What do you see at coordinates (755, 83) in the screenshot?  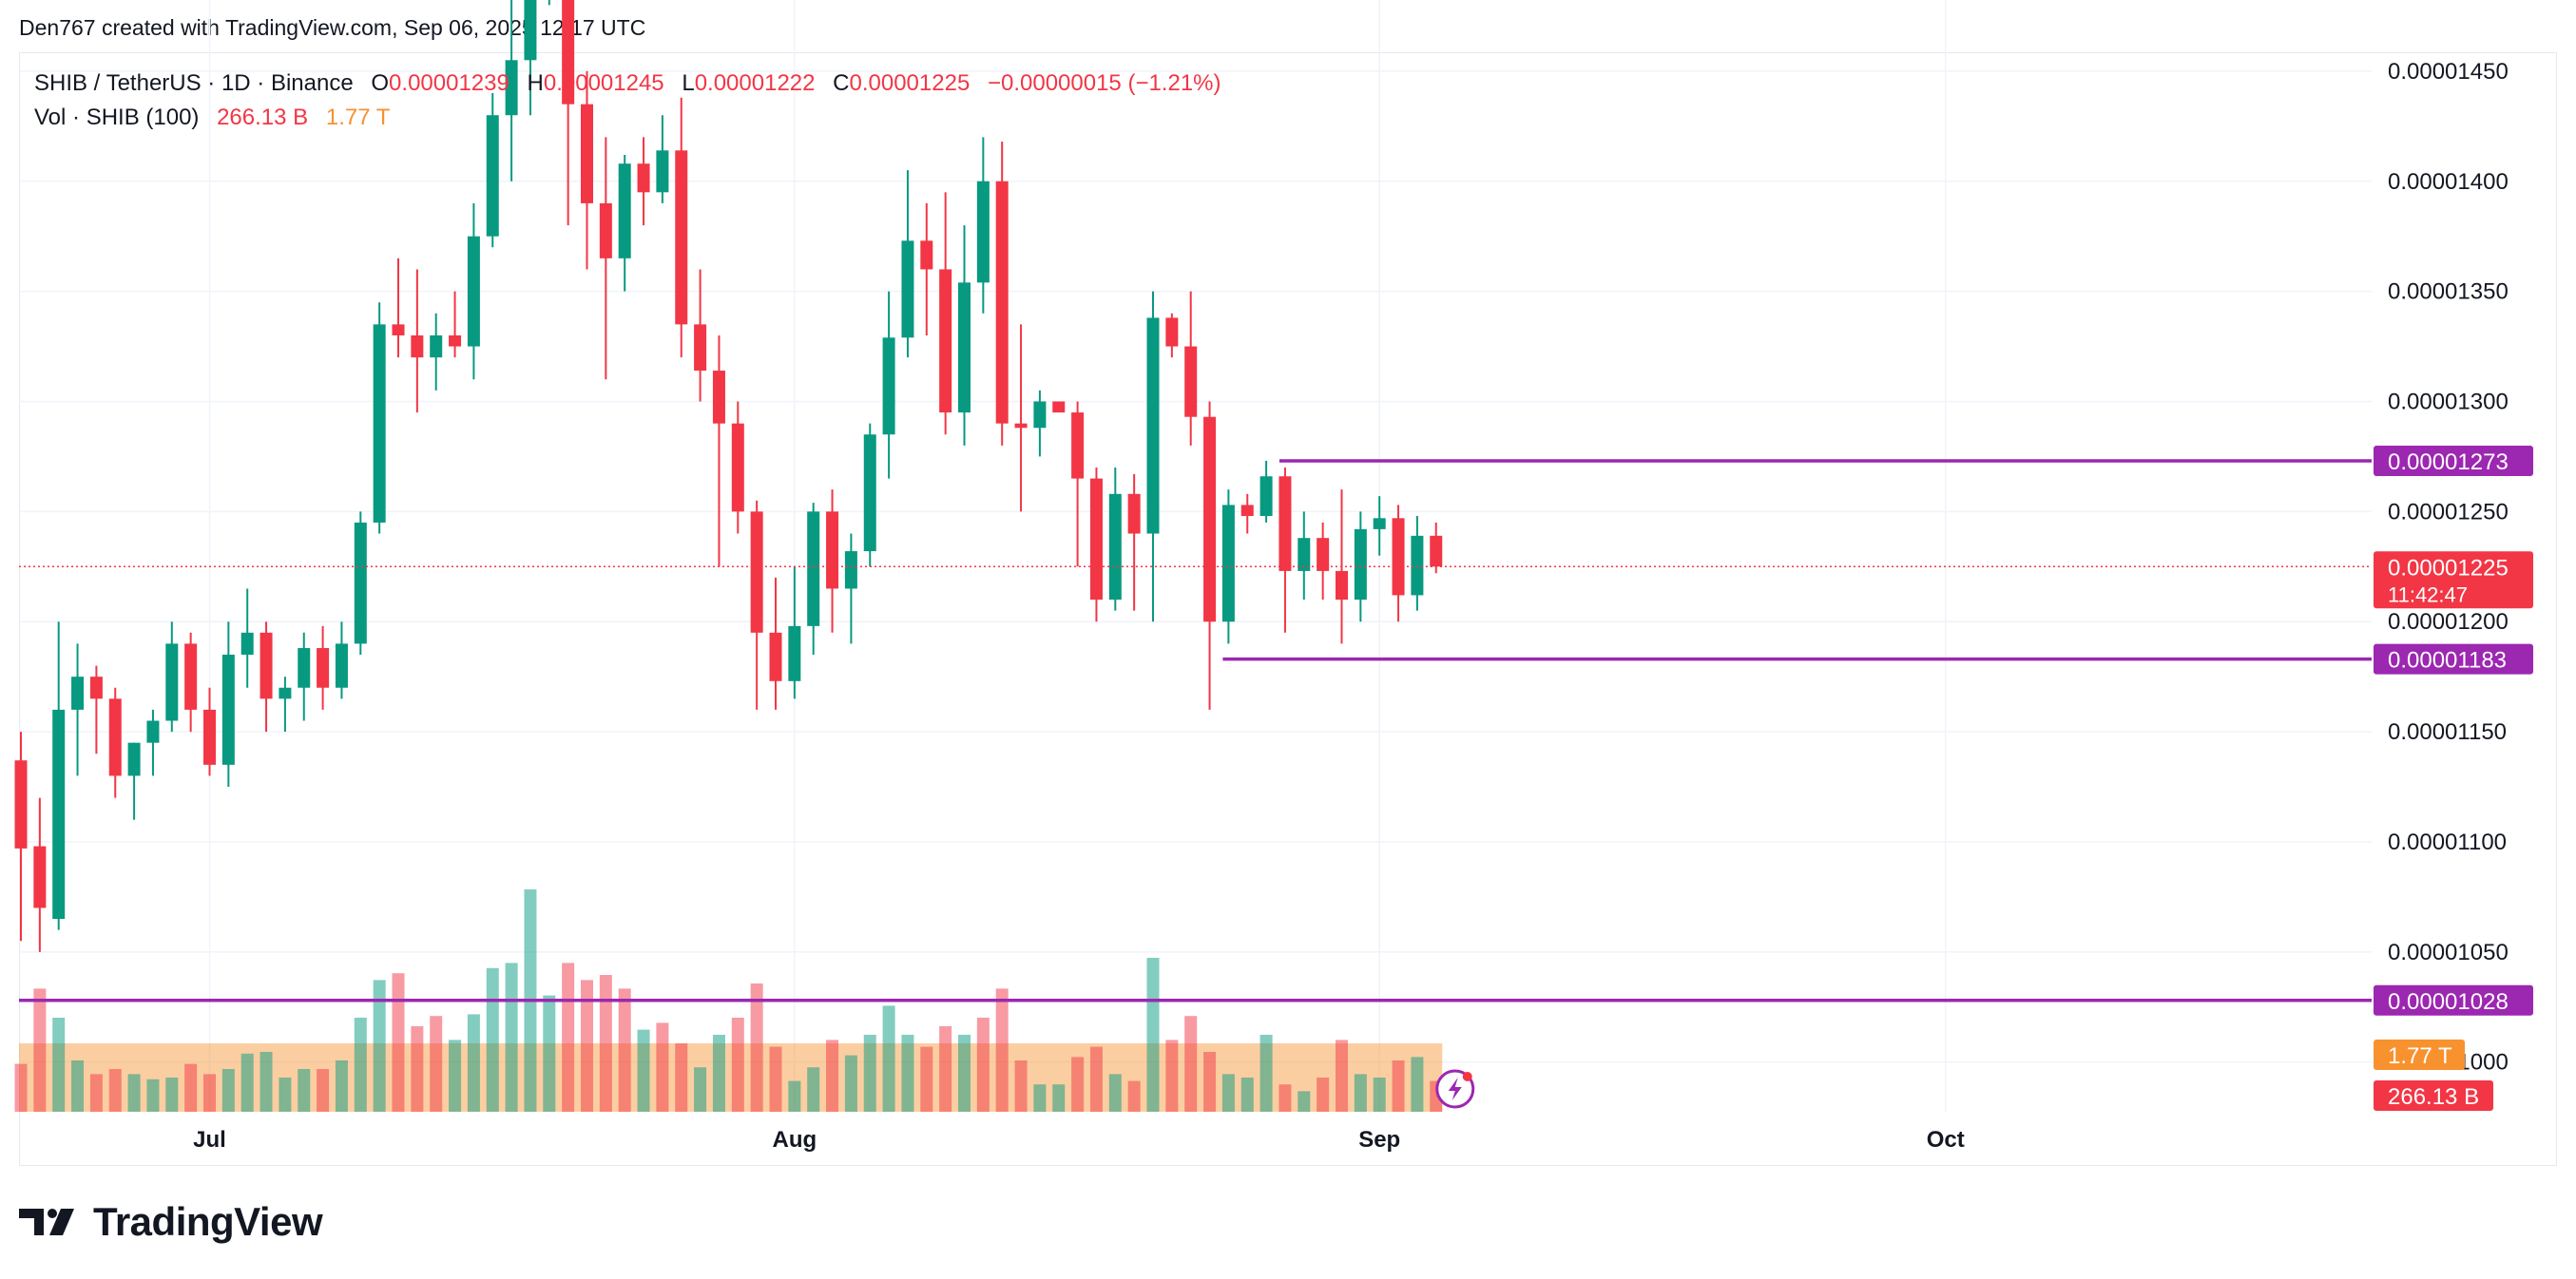 I see `low-value: 0.00001222` at bounding box center [755, 83].